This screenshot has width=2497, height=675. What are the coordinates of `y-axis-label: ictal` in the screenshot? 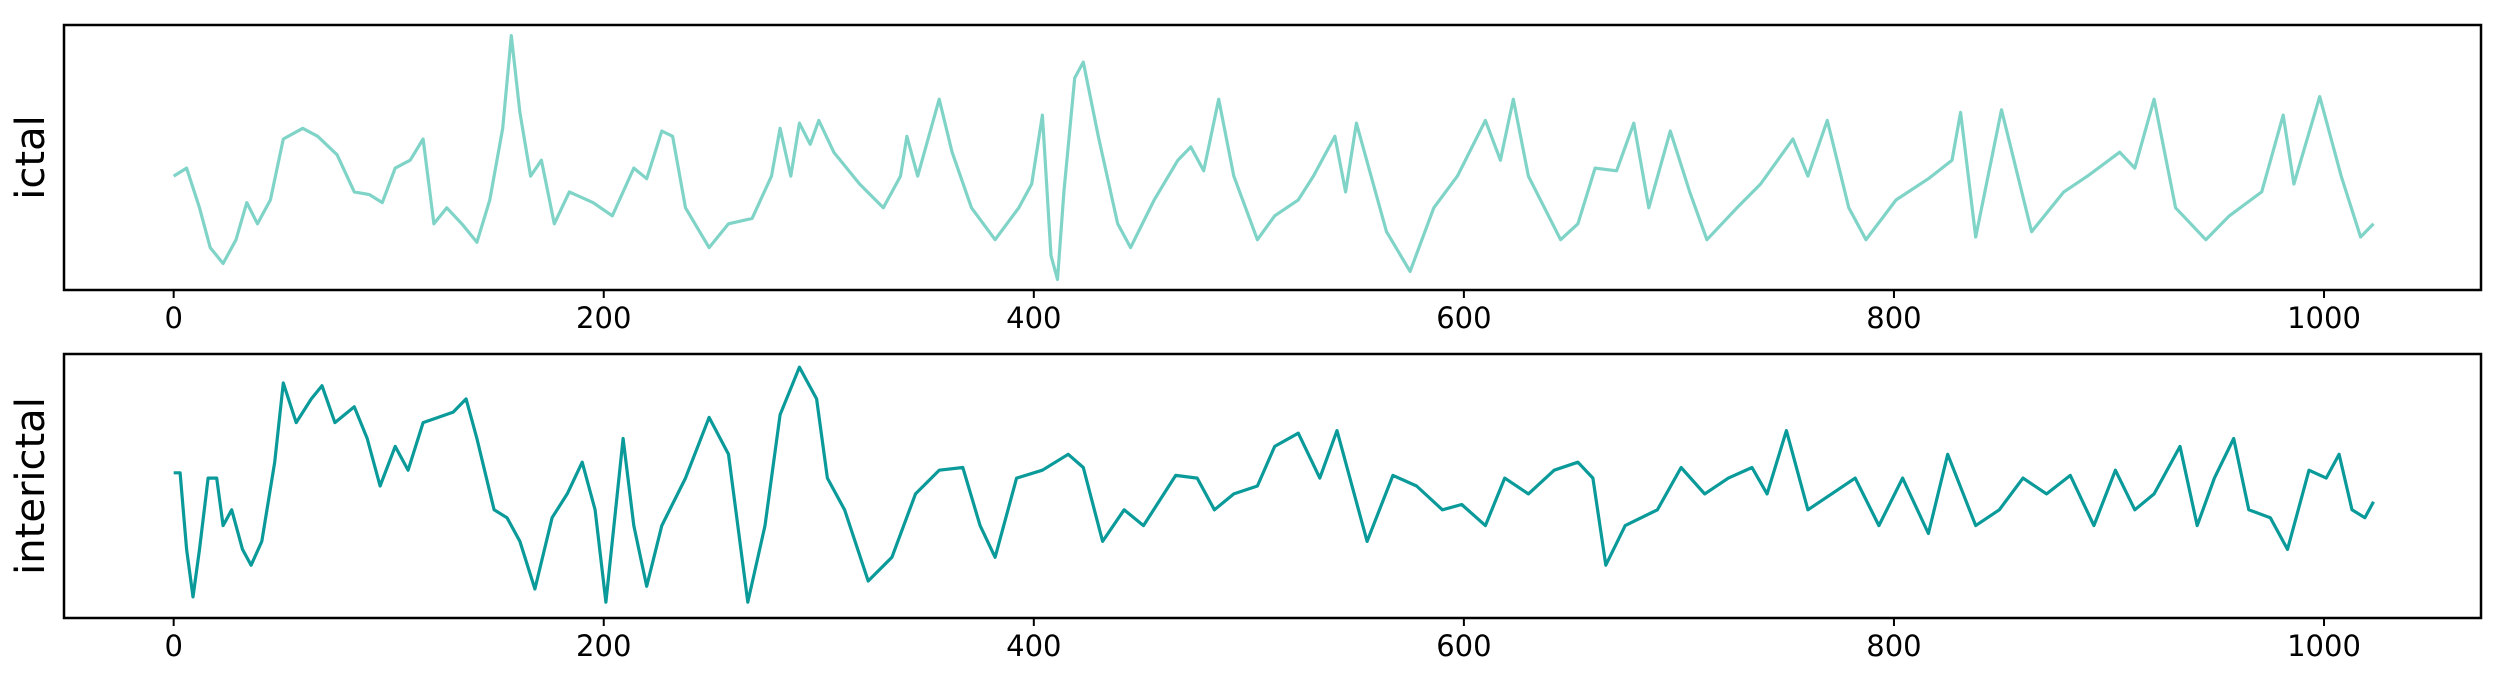 It's located at (31, 157).